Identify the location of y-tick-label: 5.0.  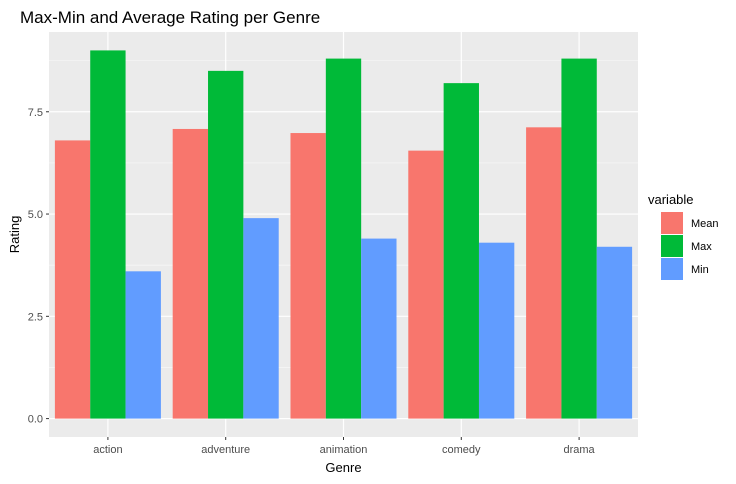
(35, 215).